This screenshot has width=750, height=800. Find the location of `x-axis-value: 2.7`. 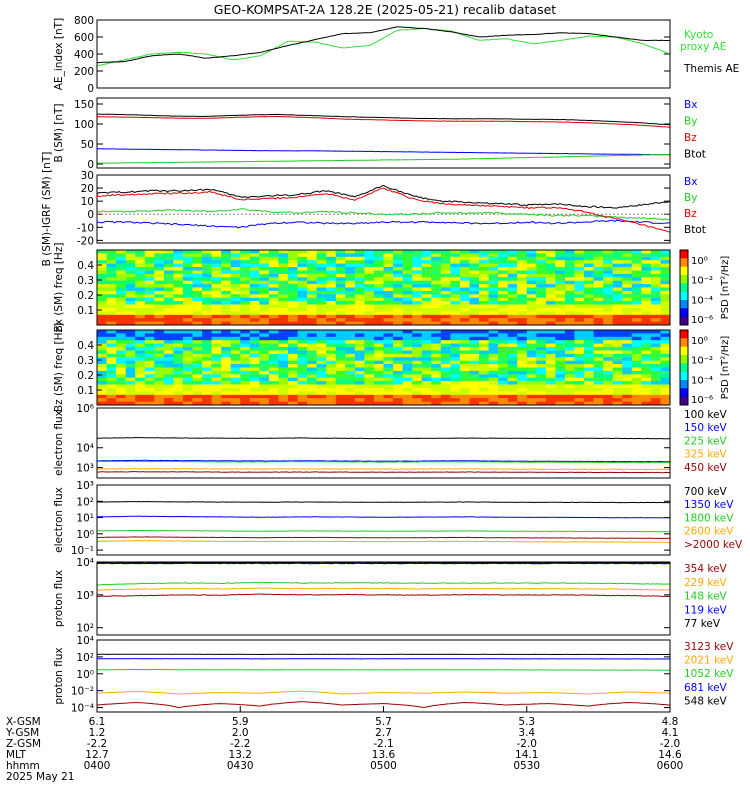

x-axis-value: 2.7 is located at coordinates (383, 733).